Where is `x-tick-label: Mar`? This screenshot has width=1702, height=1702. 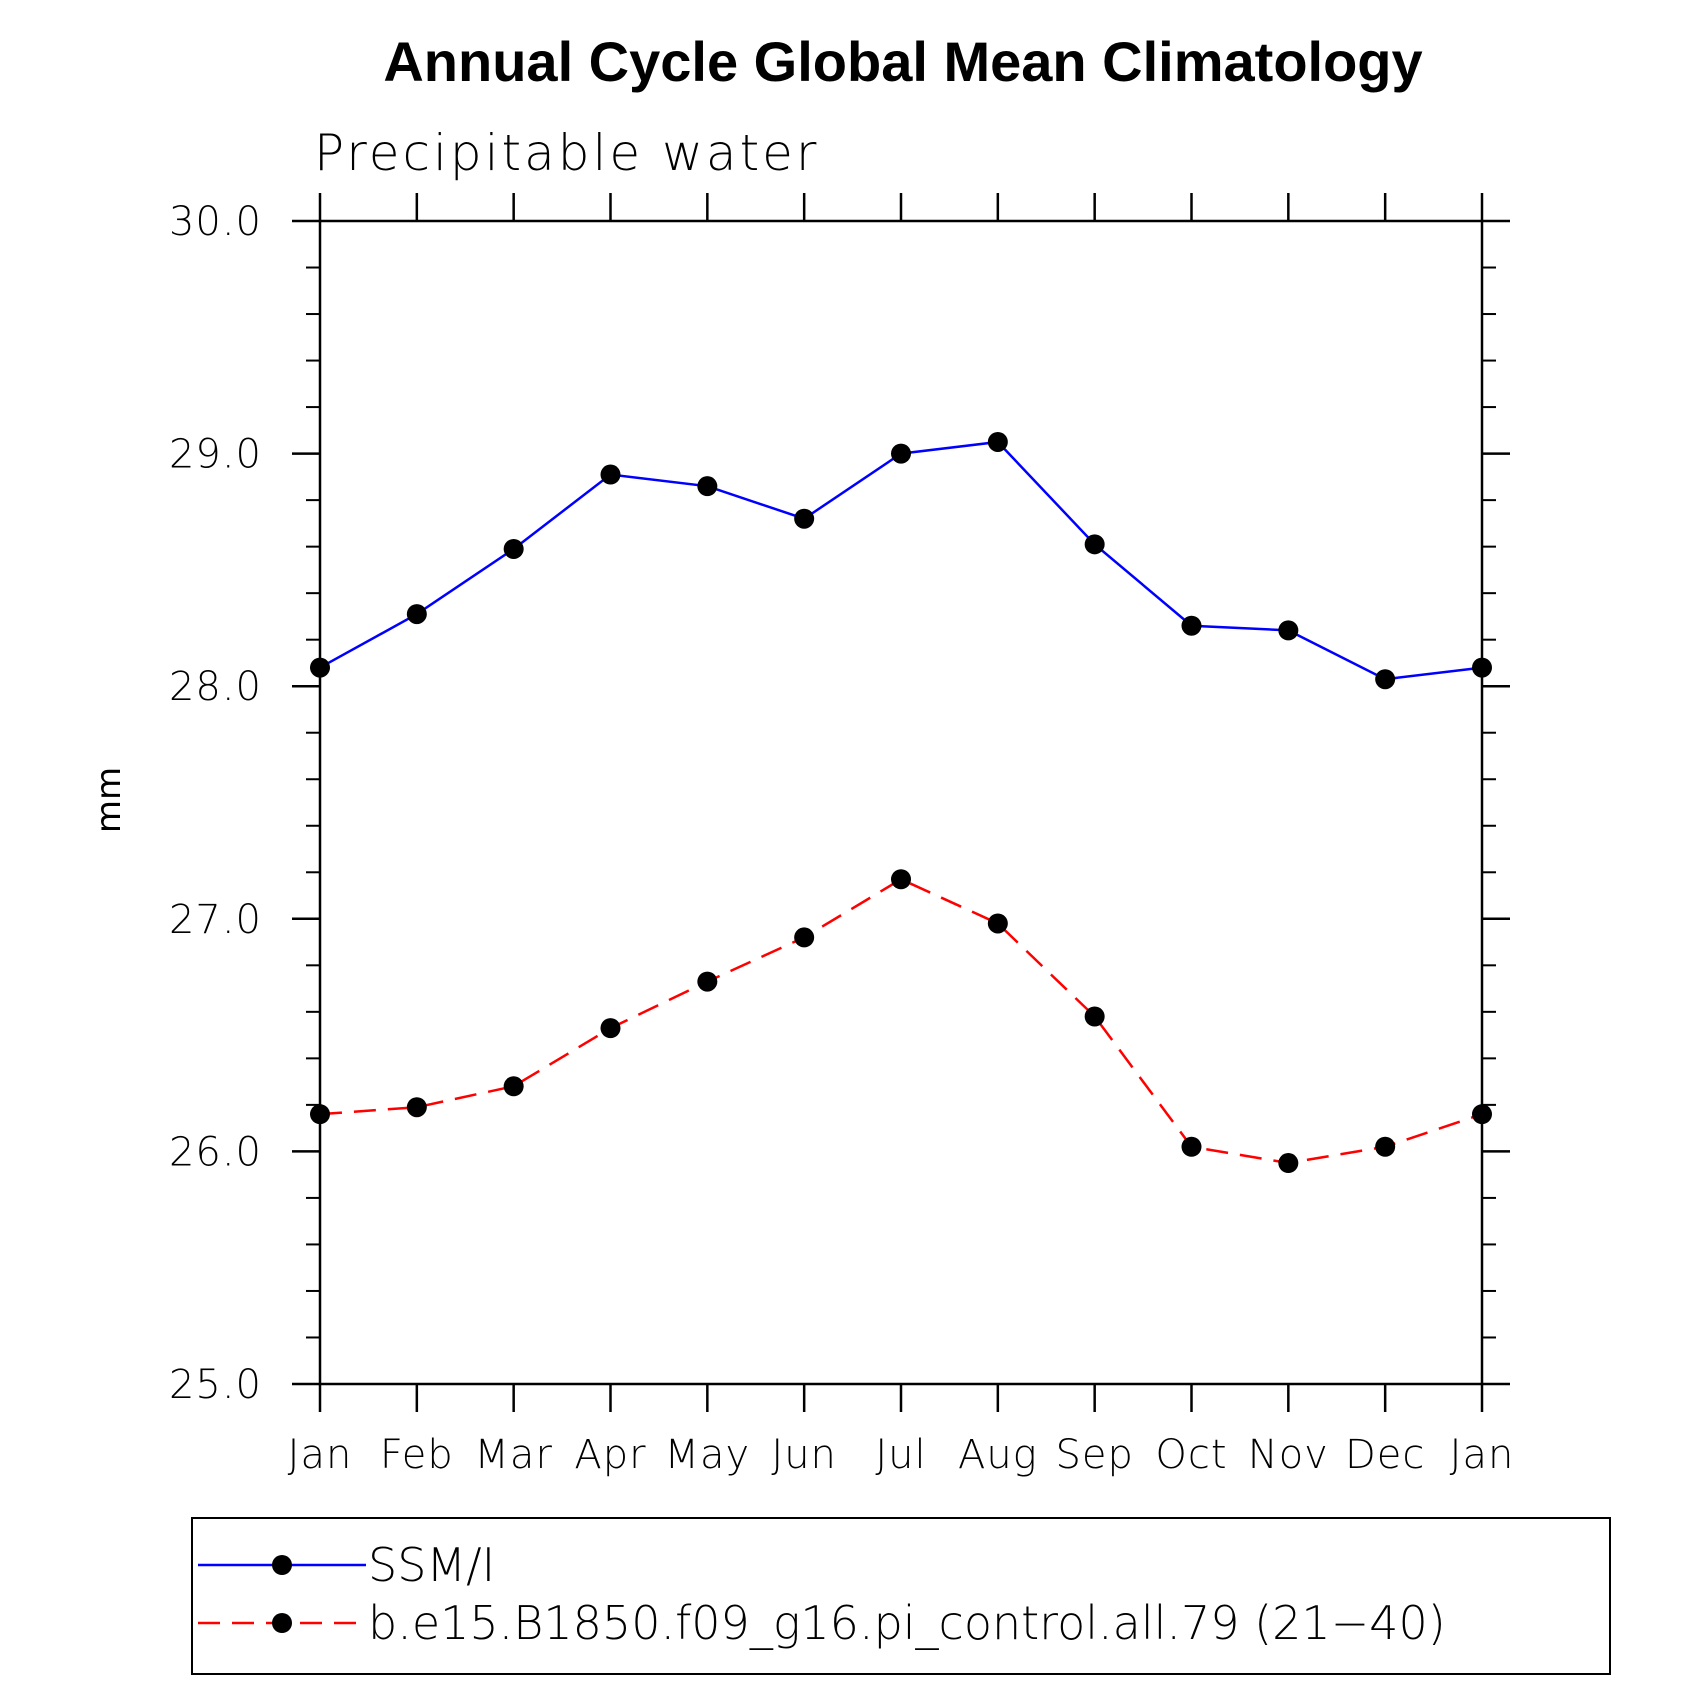 x-tick-label: Mar is located at coordinates (513, 1455).